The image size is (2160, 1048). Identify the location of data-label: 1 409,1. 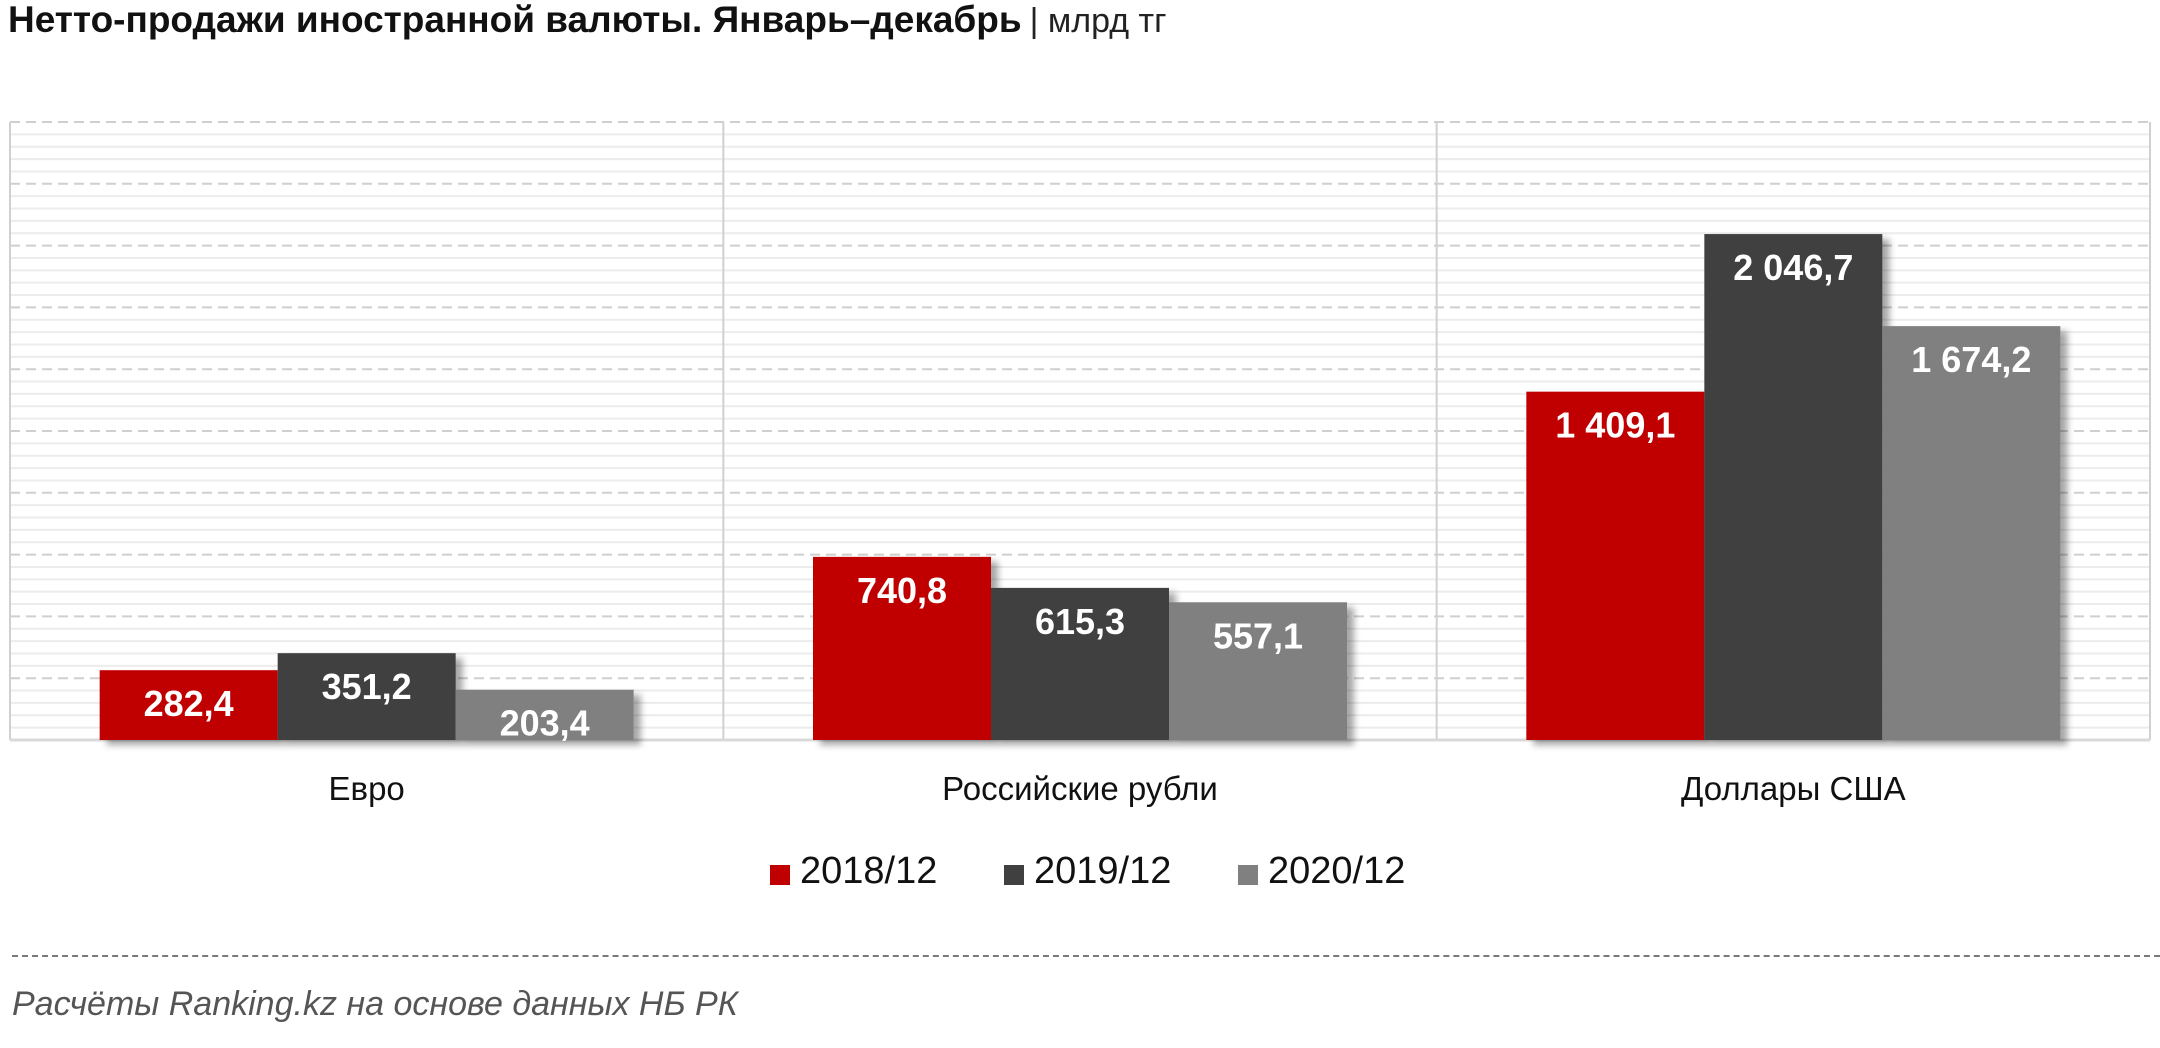
(1615, 425).